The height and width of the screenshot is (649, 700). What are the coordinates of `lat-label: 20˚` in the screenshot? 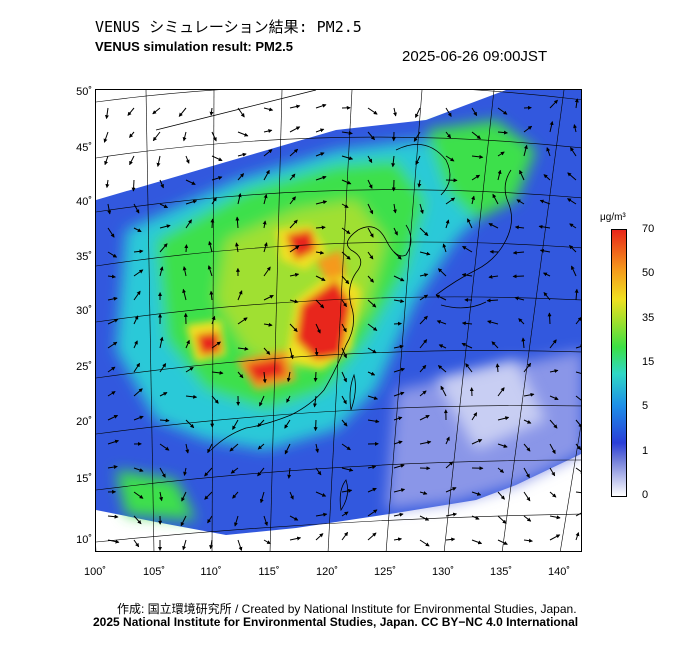 It's located at (84, 422).